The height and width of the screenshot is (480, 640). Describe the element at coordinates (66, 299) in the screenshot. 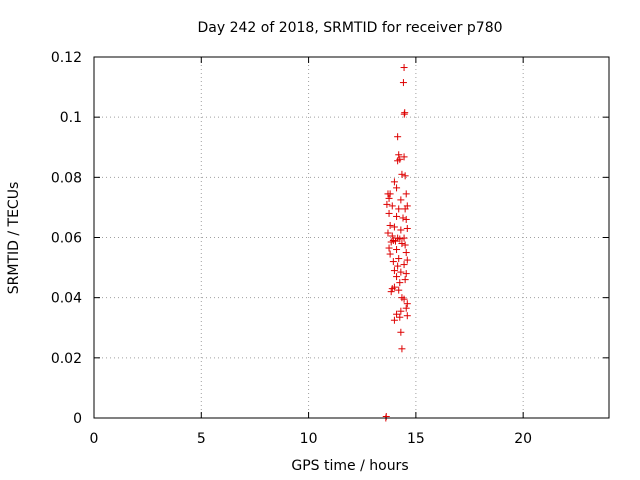

I see `y-tick-label: 0.04` at that location.